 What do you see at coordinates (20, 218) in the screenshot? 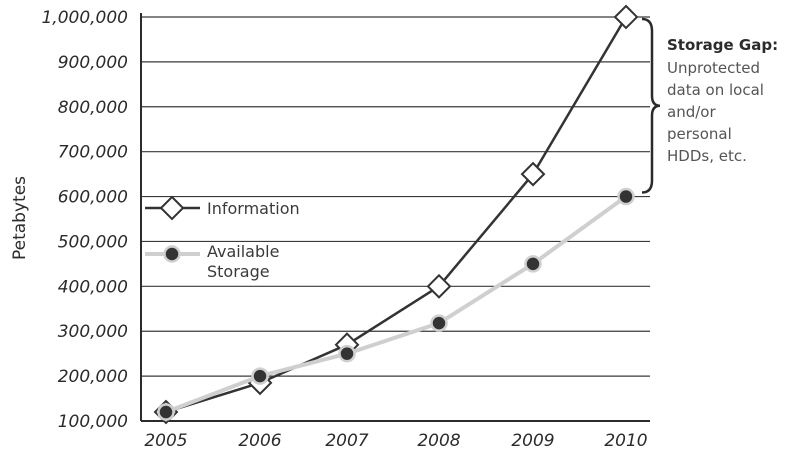
I see `y-axis-label: Petabytes` at bounding box center [20, 218].